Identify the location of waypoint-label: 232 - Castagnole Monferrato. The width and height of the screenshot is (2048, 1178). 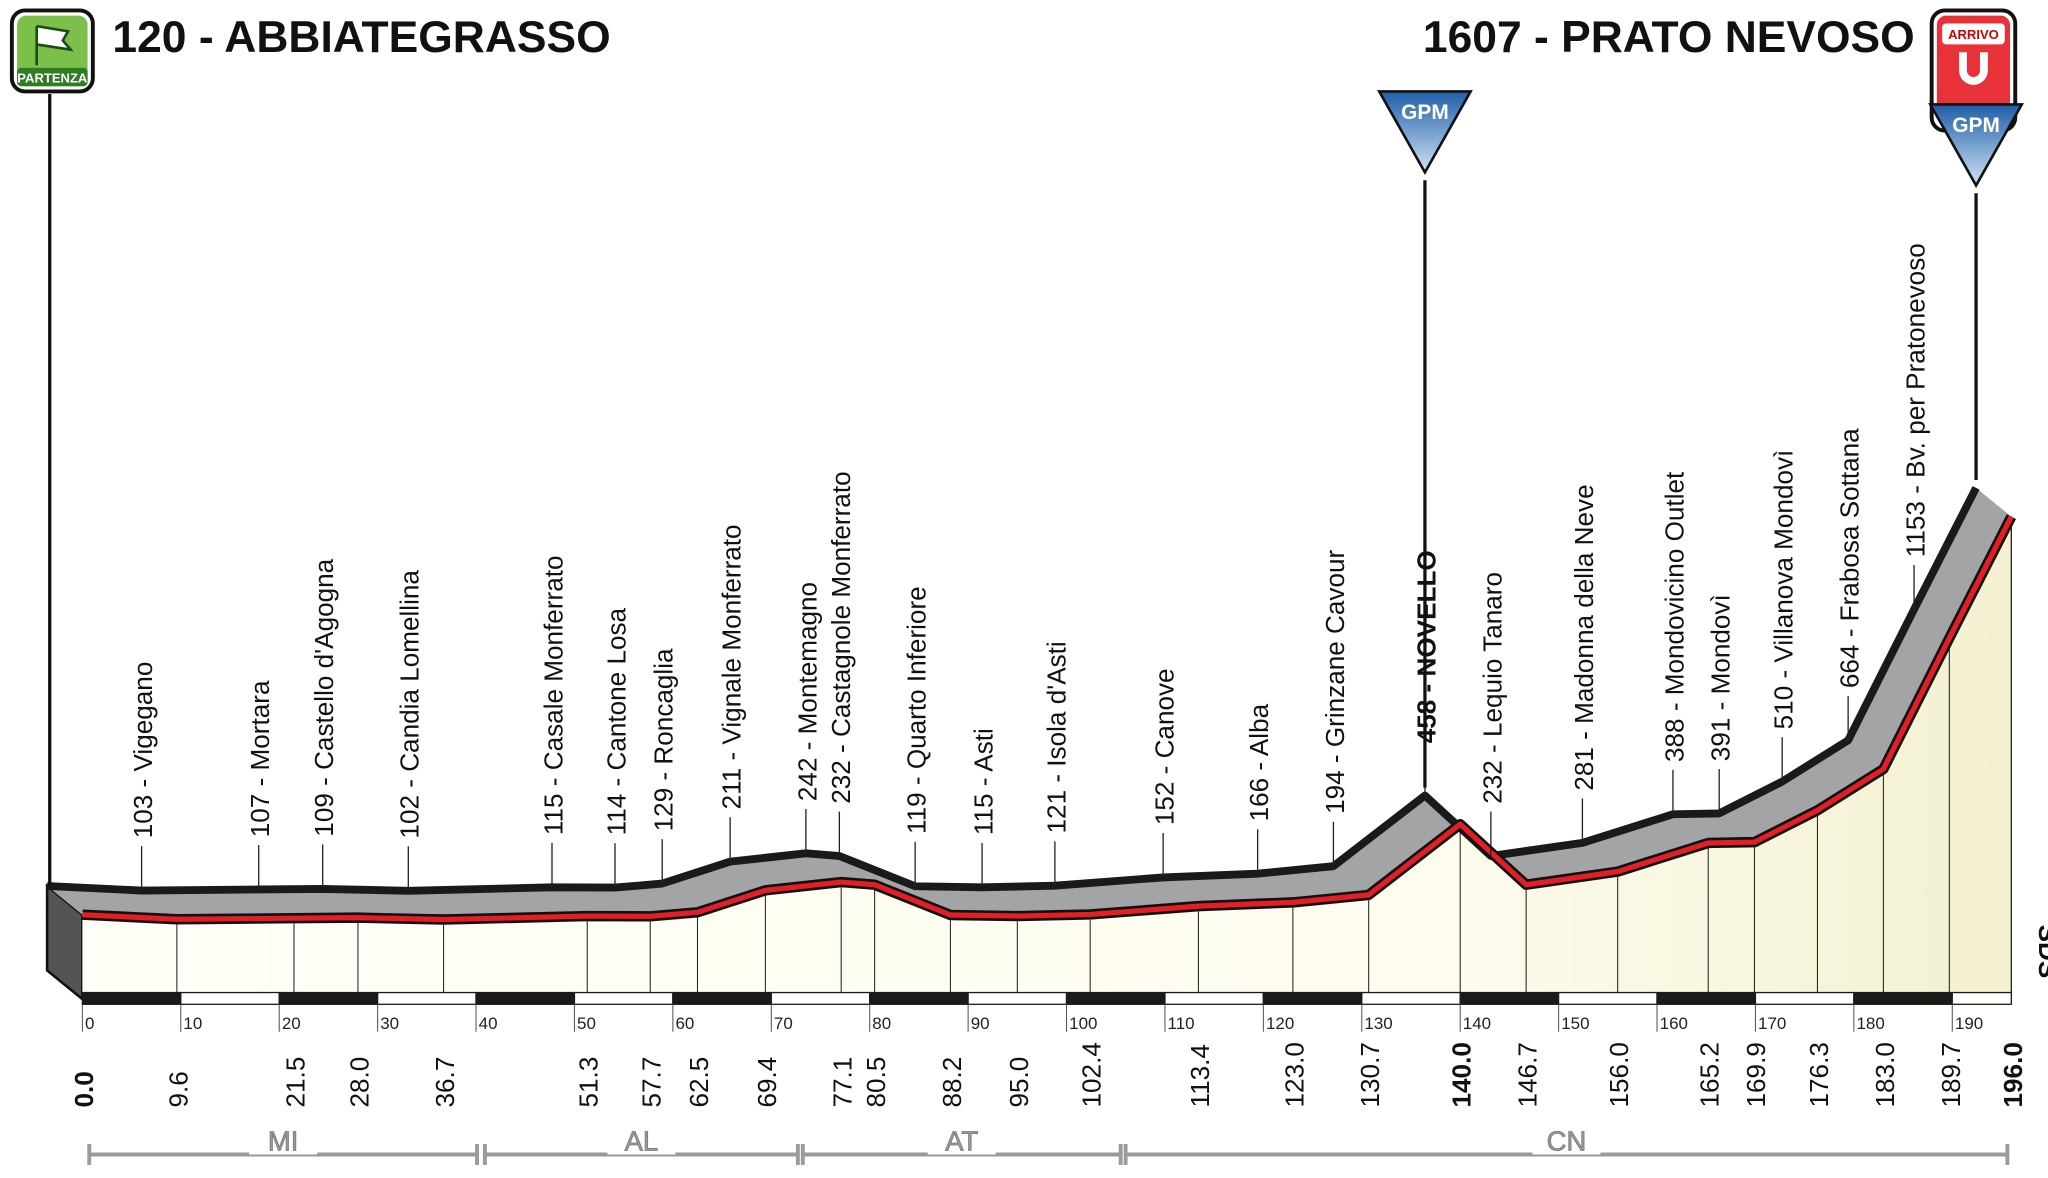
(841, 637).